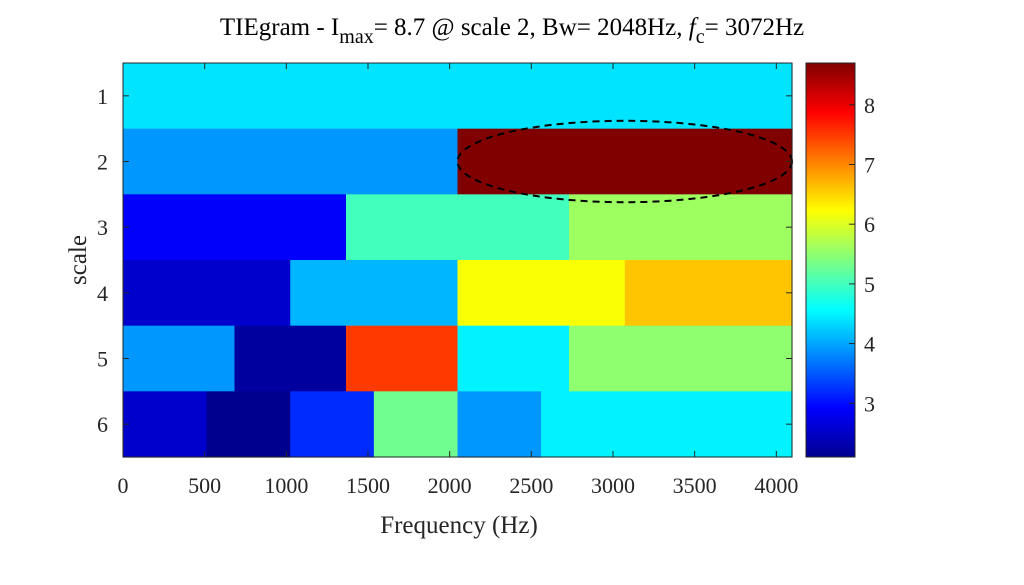 The width and height of the screenshot is (1024, 585). I want to click on y-tick-label: 1, so click(102, 96).